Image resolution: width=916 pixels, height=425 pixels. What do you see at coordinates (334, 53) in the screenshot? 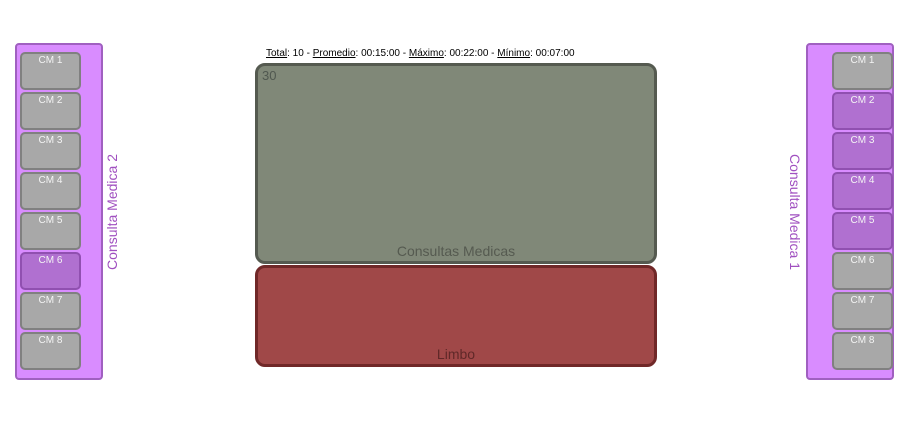
I see `stats-promedio-label: Promedio` at bounding box center [334, 53].